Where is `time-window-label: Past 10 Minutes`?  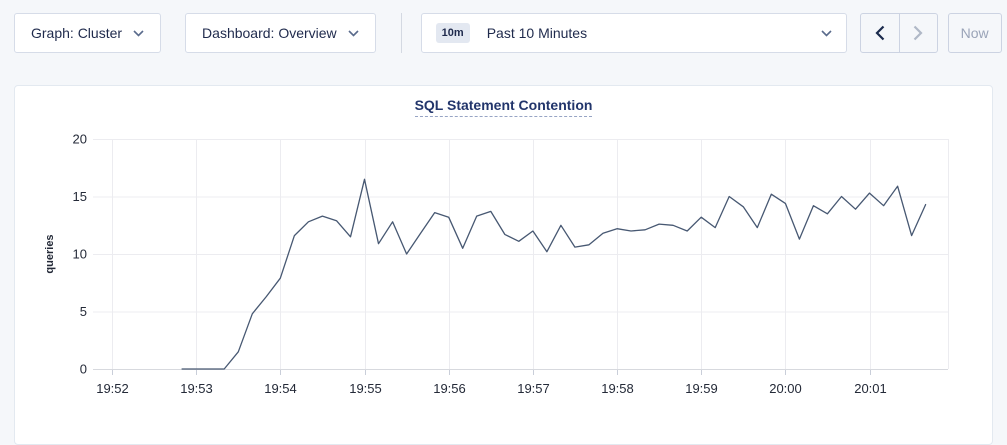 time-window-label: Past 10 Minutes is located at coordinates (537, 33).